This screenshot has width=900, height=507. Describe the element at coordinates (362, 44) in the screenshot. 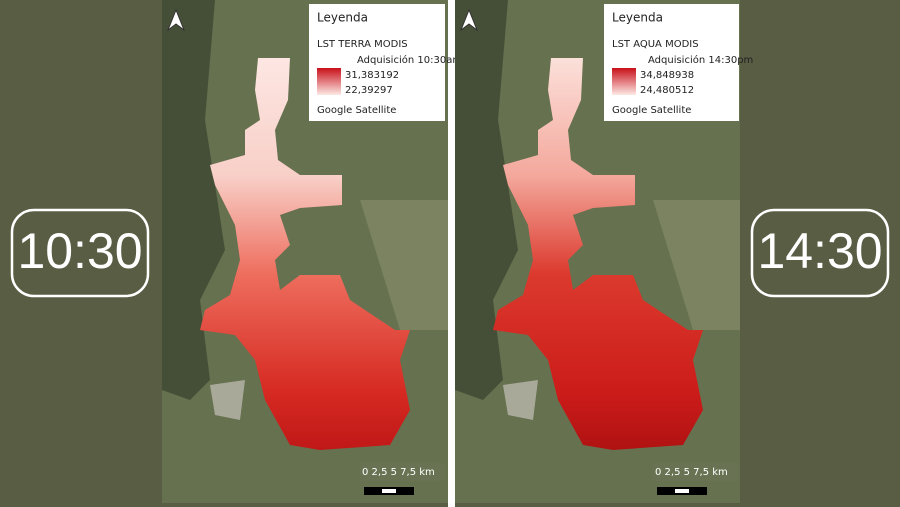

I see `legend-layer: LST TERRA MODIS` at that location.